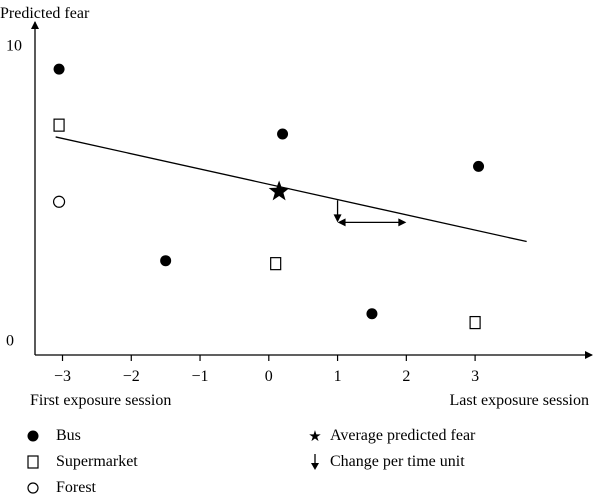 This screenshot has height=498, width=600. I want to click on y-tick-label: 0, so click(10, 340).